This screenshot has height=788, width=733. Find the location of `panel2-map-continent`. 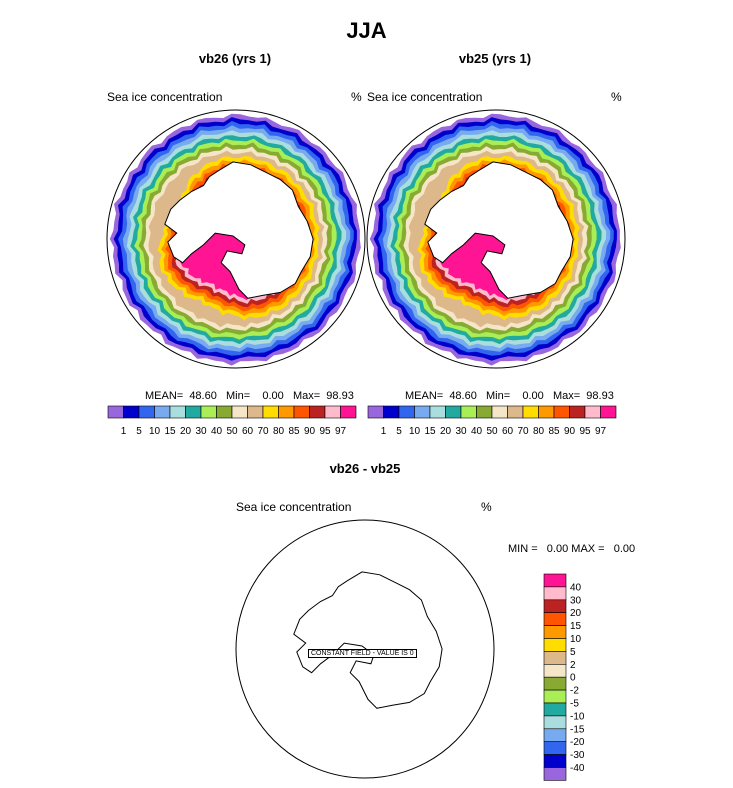

panel2-map-continent is located at coordinates (499, 230).